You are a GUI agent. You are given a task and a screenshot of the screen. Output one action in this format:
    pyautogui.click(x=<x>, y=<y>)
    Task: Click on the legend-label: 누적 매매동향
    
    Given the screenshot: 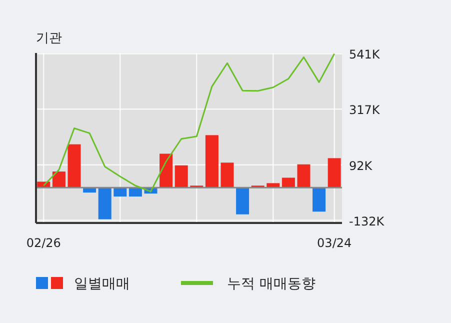 What is the action you would take?
    pyautogui.click(x=271, y=284)
    